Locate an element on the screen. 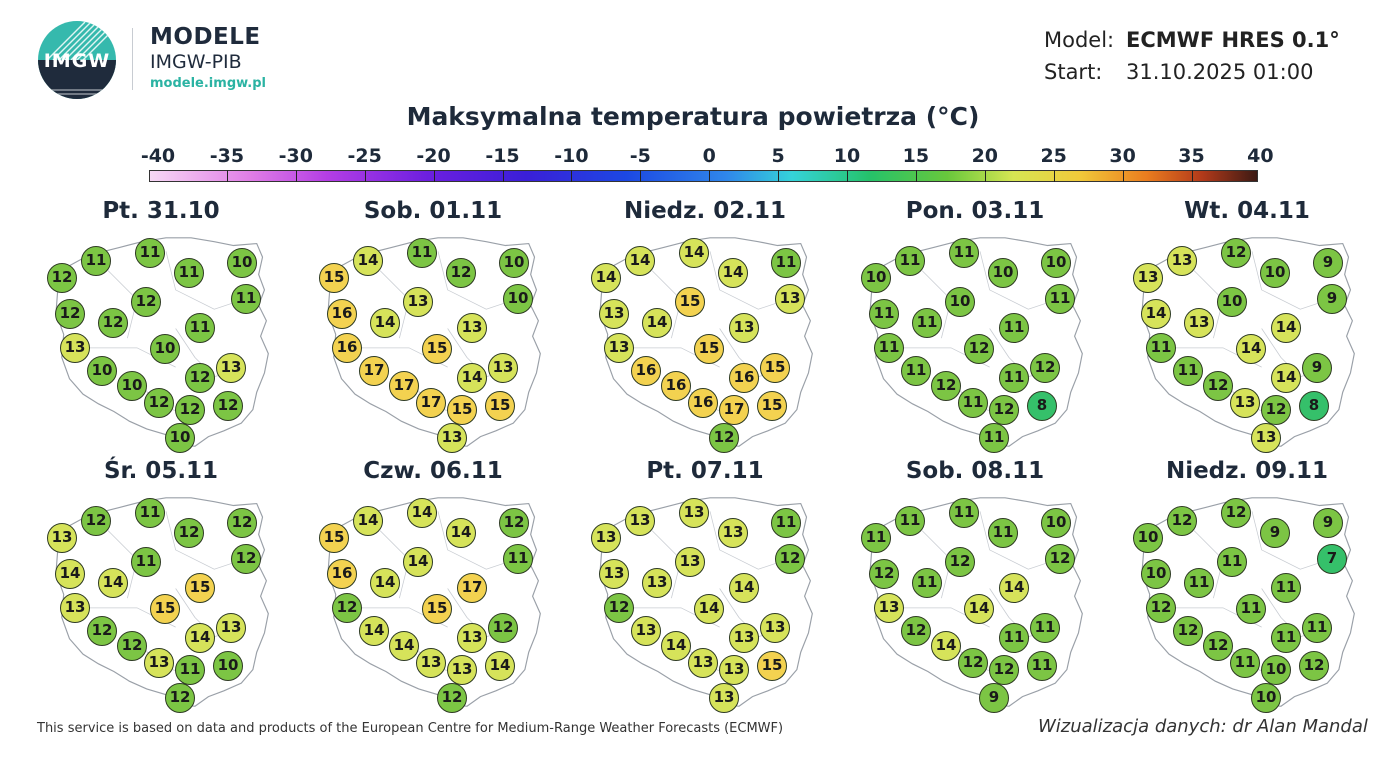 The width and height of the screenshot is (1386, 775). model-label: Model: is located at coordinates (1079, 40).